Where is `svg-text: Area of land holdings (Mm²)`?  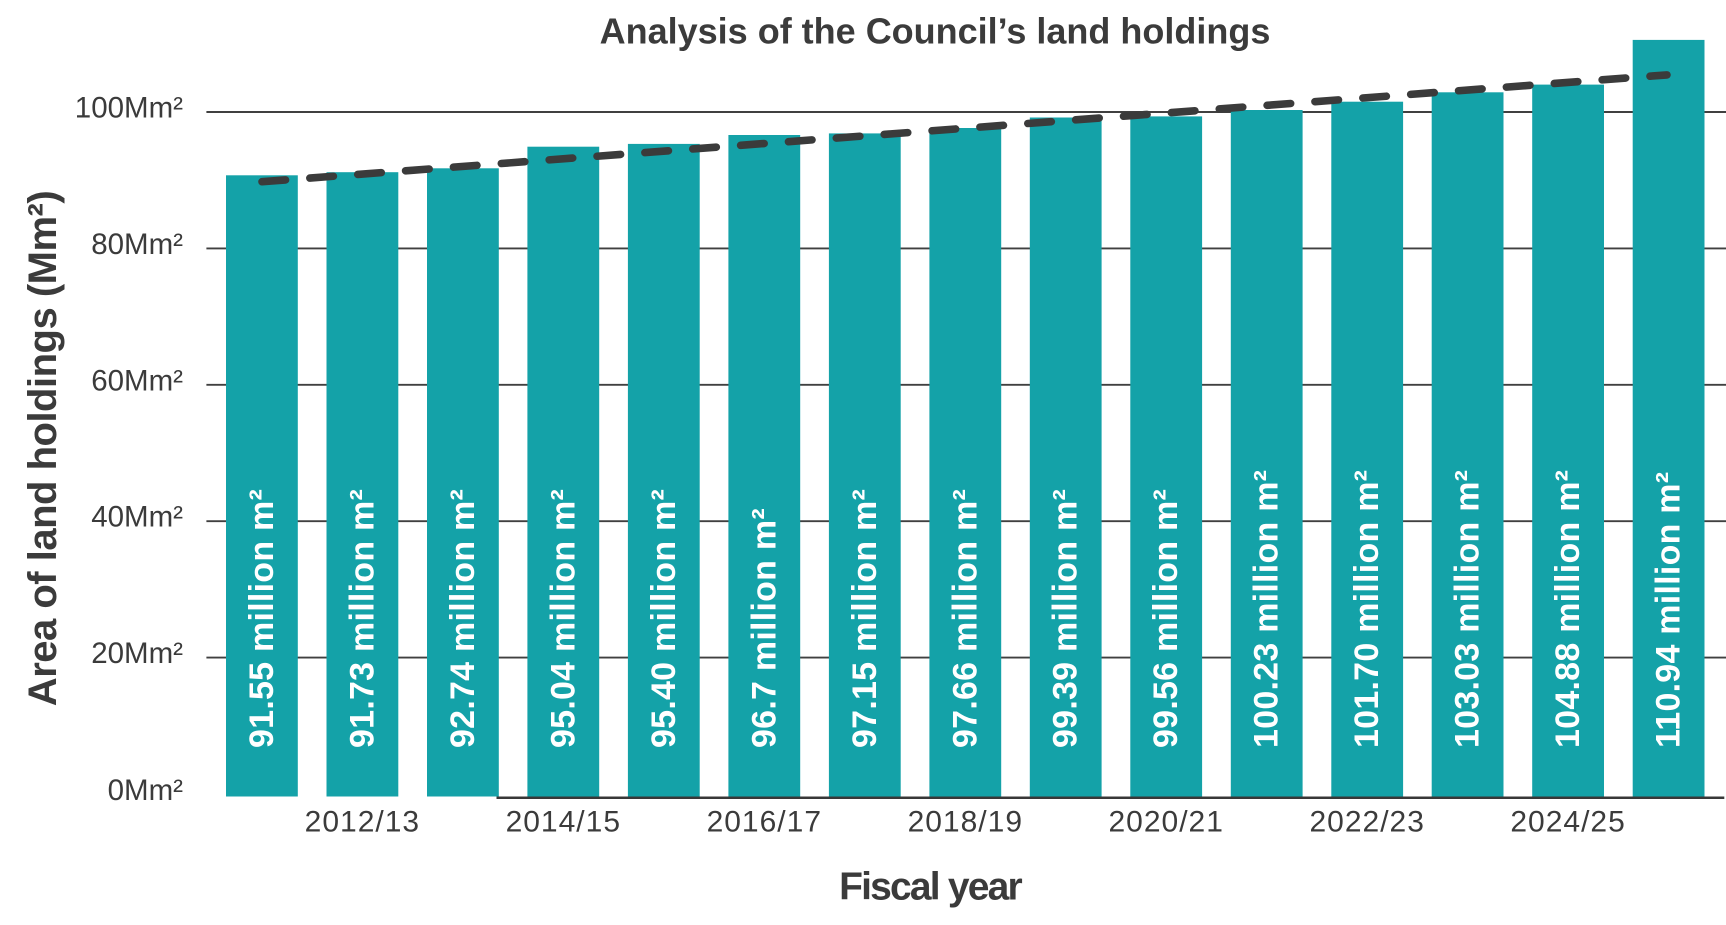
svg-text: Area of land holdings (Mm²) is located at coordinates (43, 448).